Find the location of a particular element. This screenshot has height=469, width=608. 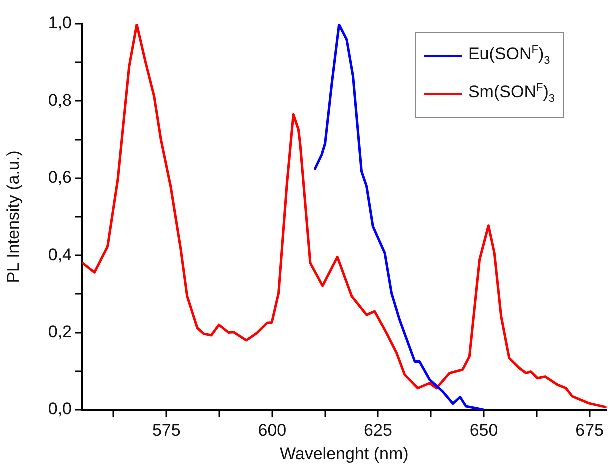

x-axis-title: Wavelenght (nm) is located at coordinates (344, 454).